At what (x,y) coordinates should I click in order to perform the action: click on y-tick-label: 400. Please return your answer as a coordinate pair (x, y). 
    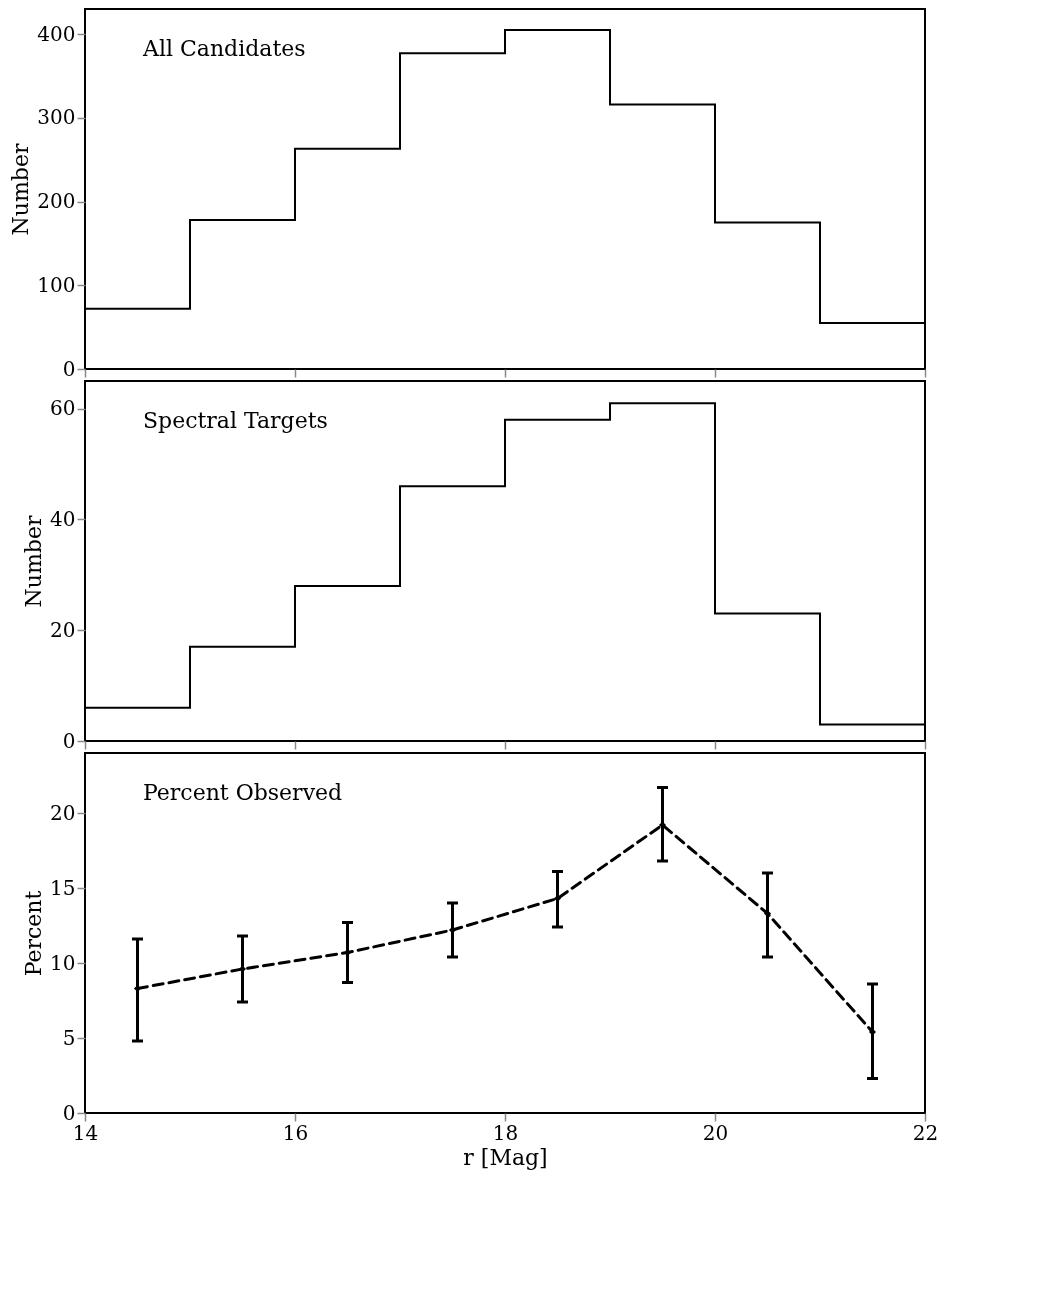
    Looking at the image, I should click on (56, 33).